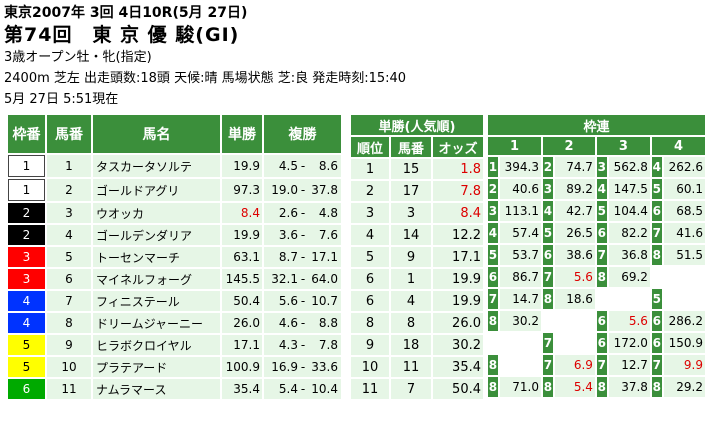  Describe the element at coordinates (601, 321) in the screenshot. I see `wakuren-partner: 6` at that location.